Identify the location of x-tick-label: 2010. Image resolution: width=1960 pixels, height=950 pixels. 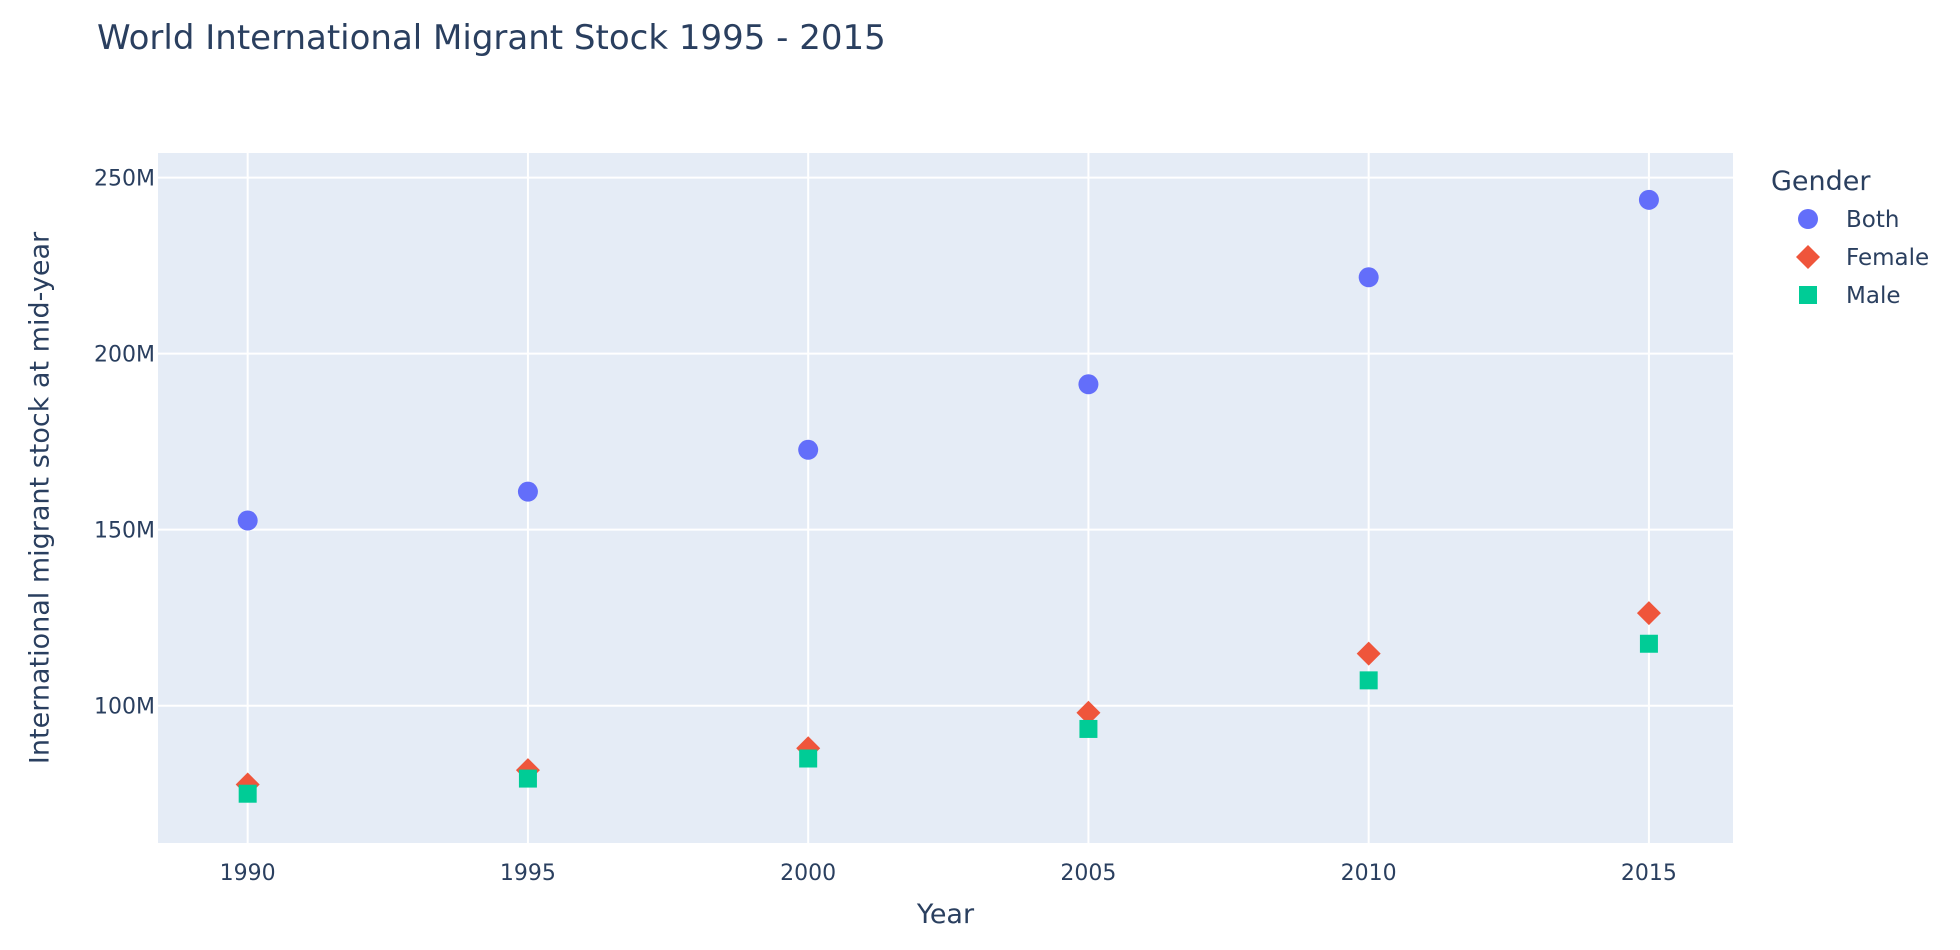
(1369, 873).